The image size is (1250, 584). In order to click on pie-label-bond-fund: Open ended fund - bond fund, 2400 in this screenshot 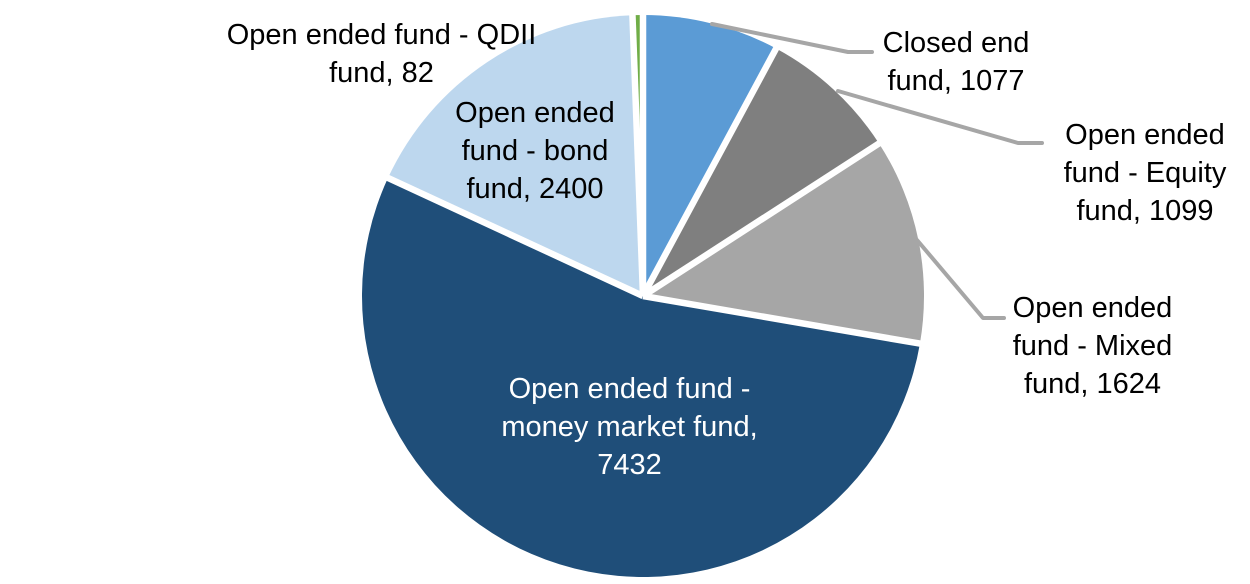, I will do `click(535, 151)`.